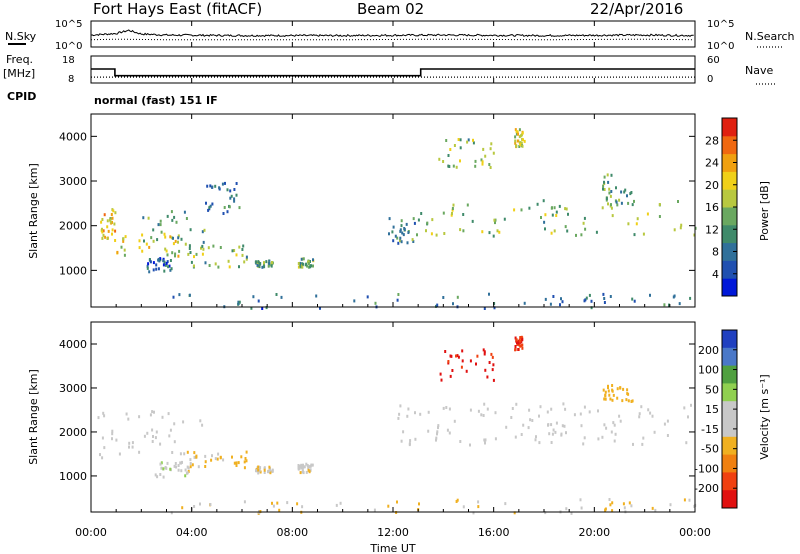  I want to click on velocity-colorbar-label: 100, so click(708, 370).